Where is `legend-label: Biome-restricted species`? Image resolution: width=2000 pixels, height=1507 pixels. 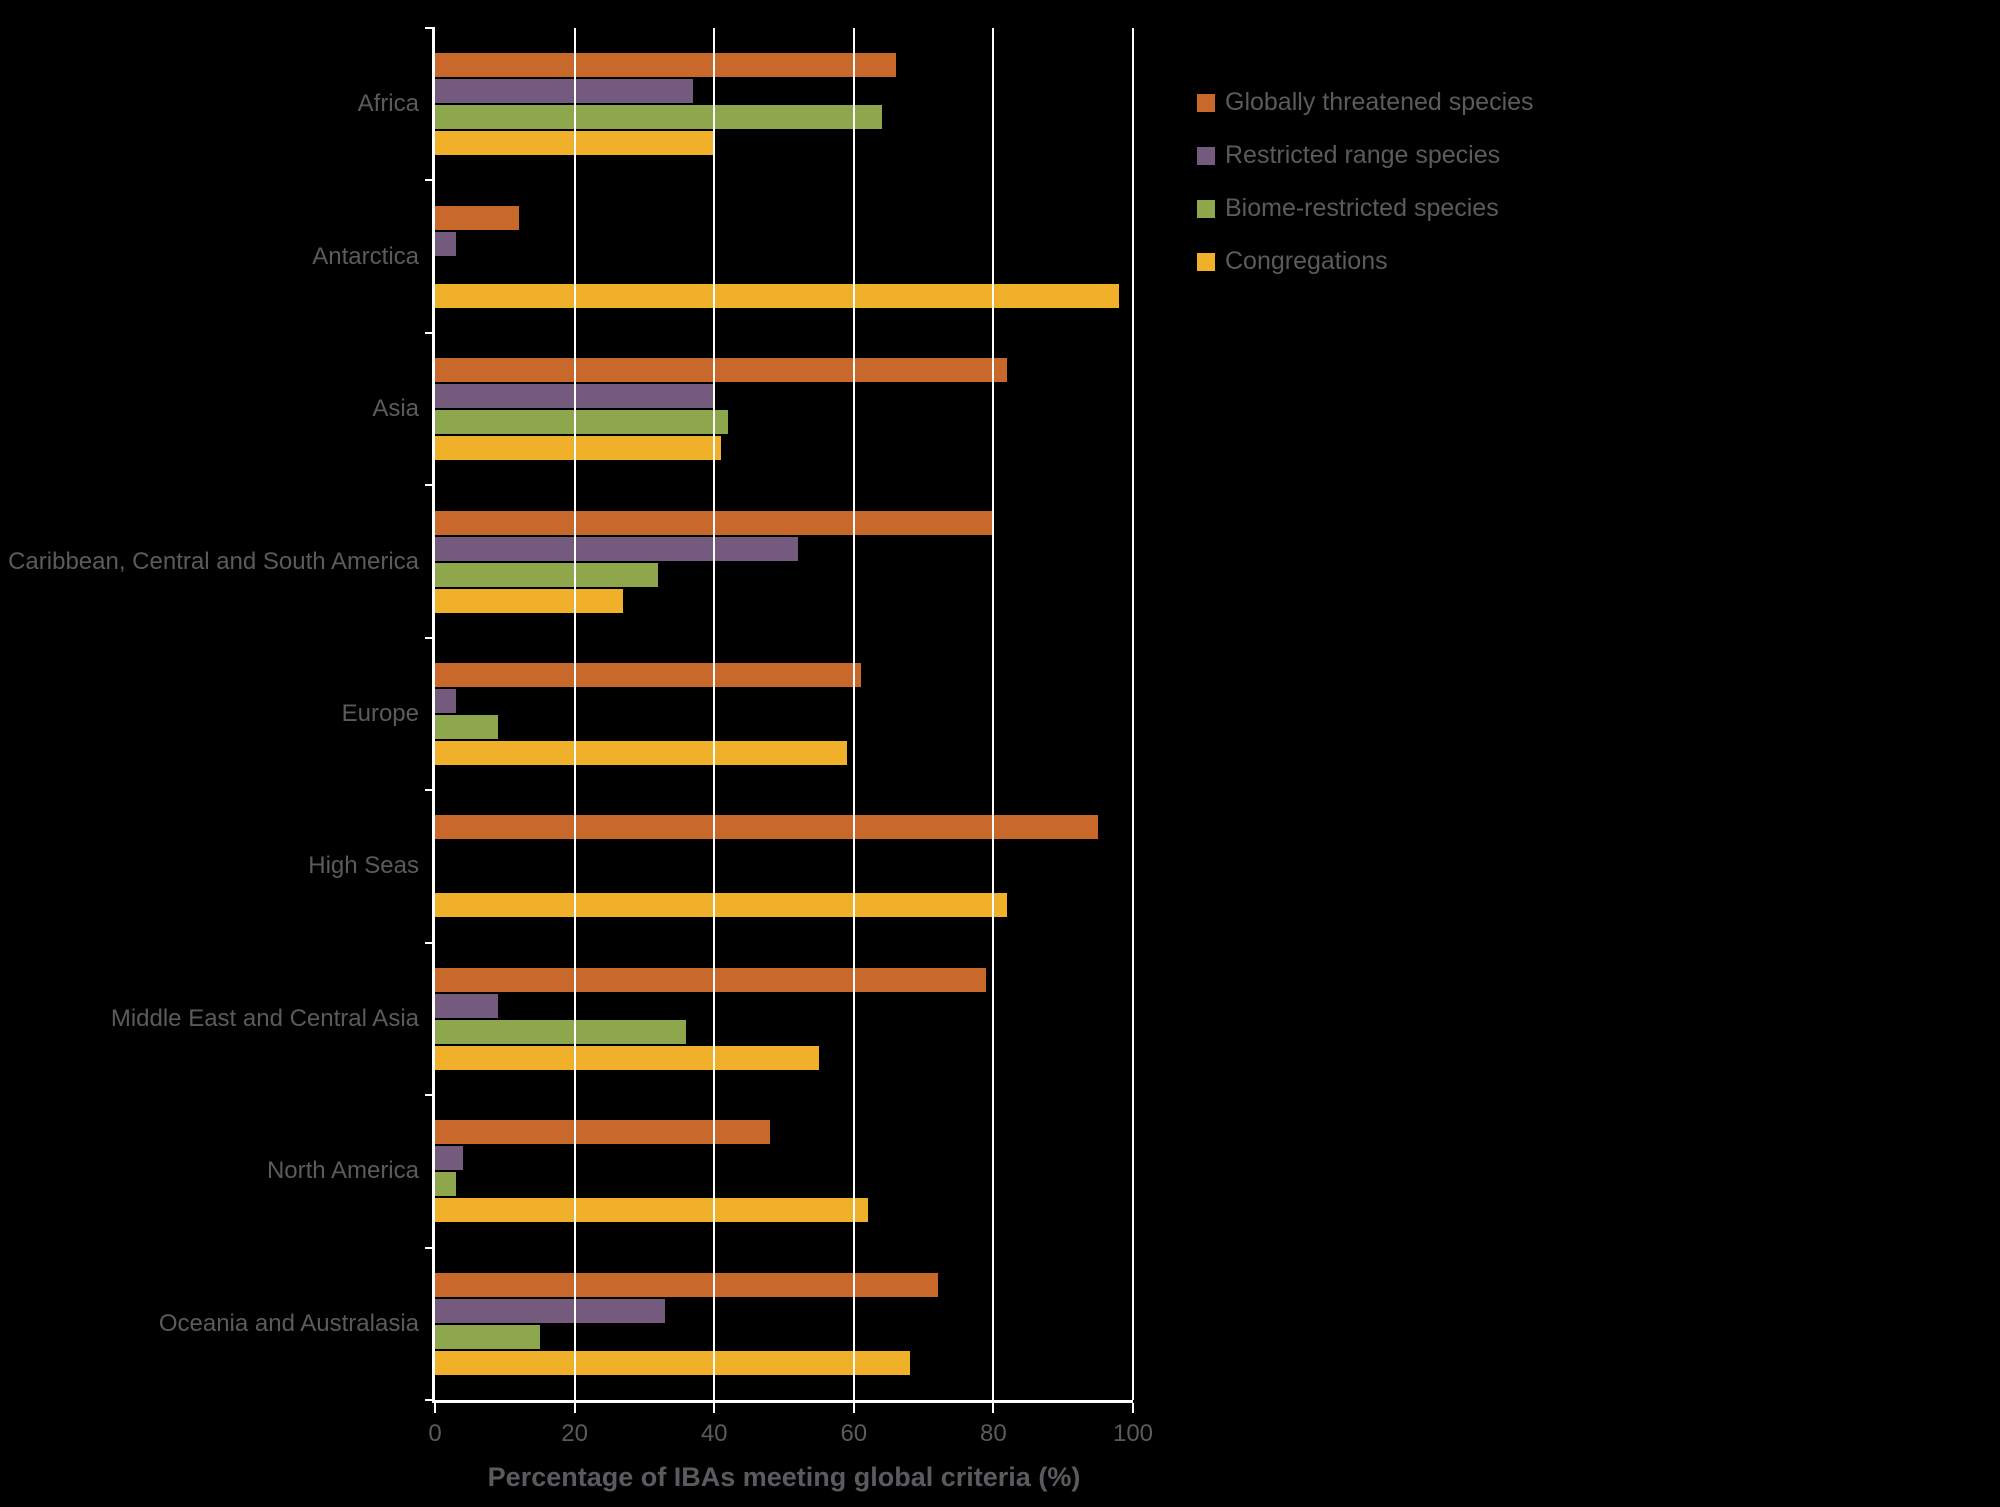
legend-label: Biome-restricted species is located at coordinates (1362, 208).